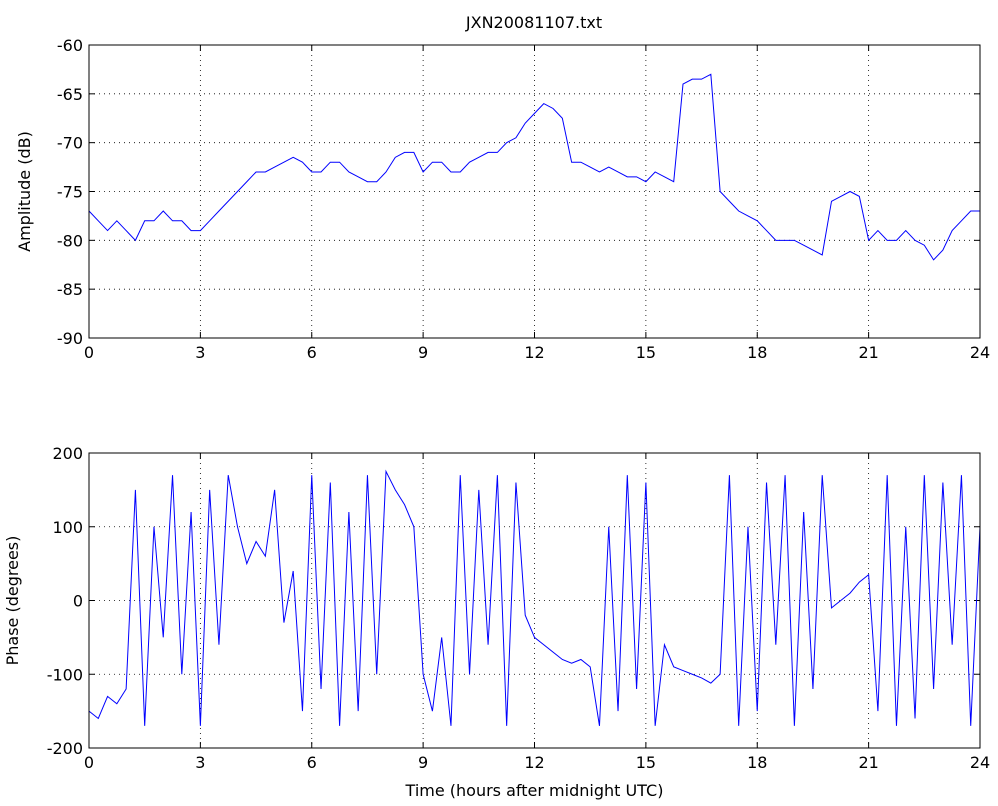 The width and height of the screenshot is (998, 806). What do you see at coordinates (70, 192) in the screenshot?
I see `y-tick-label: -75` at bounding box center [70, 192].